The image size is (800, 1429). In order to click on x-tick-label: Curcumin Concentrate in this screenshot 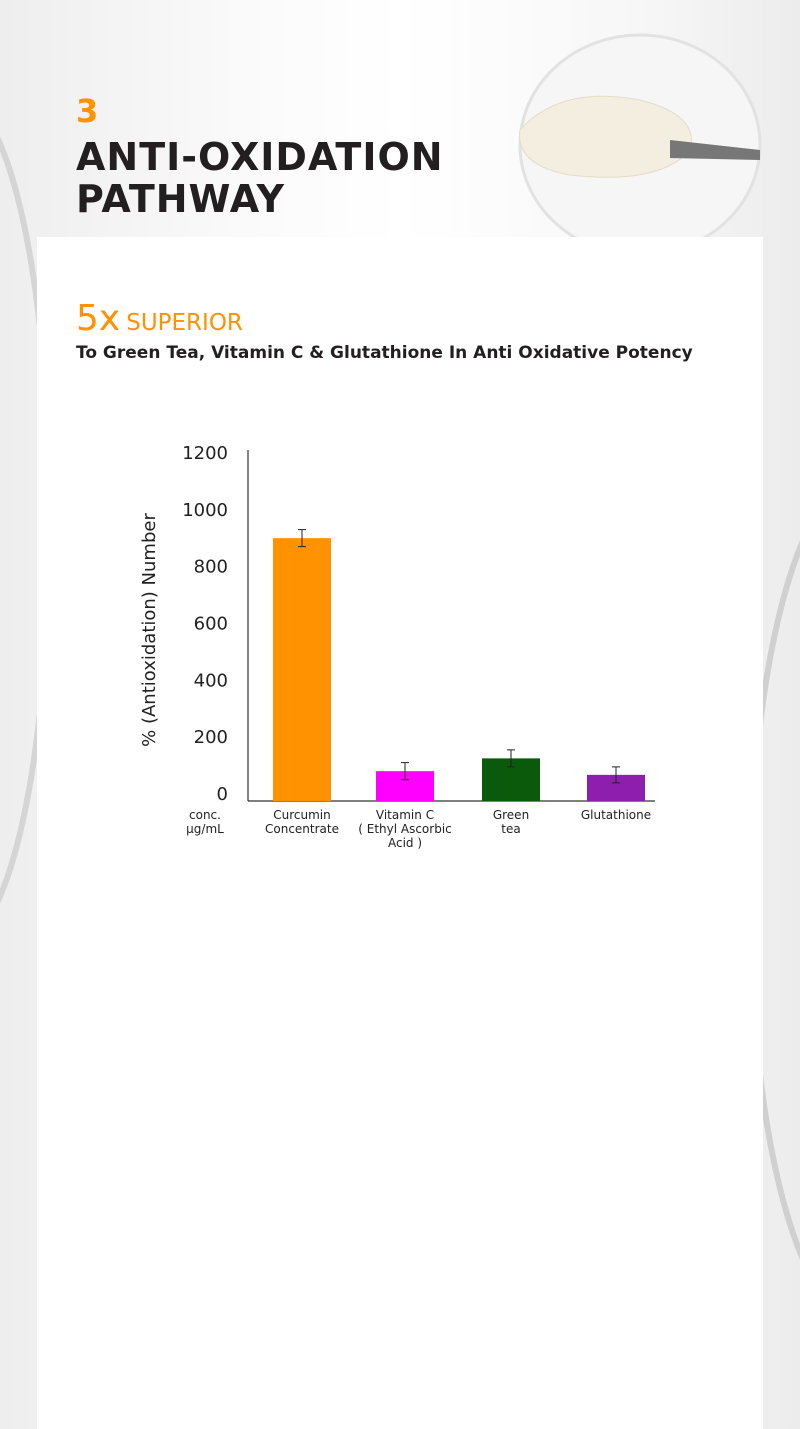, I will do `click(302, 822)`.